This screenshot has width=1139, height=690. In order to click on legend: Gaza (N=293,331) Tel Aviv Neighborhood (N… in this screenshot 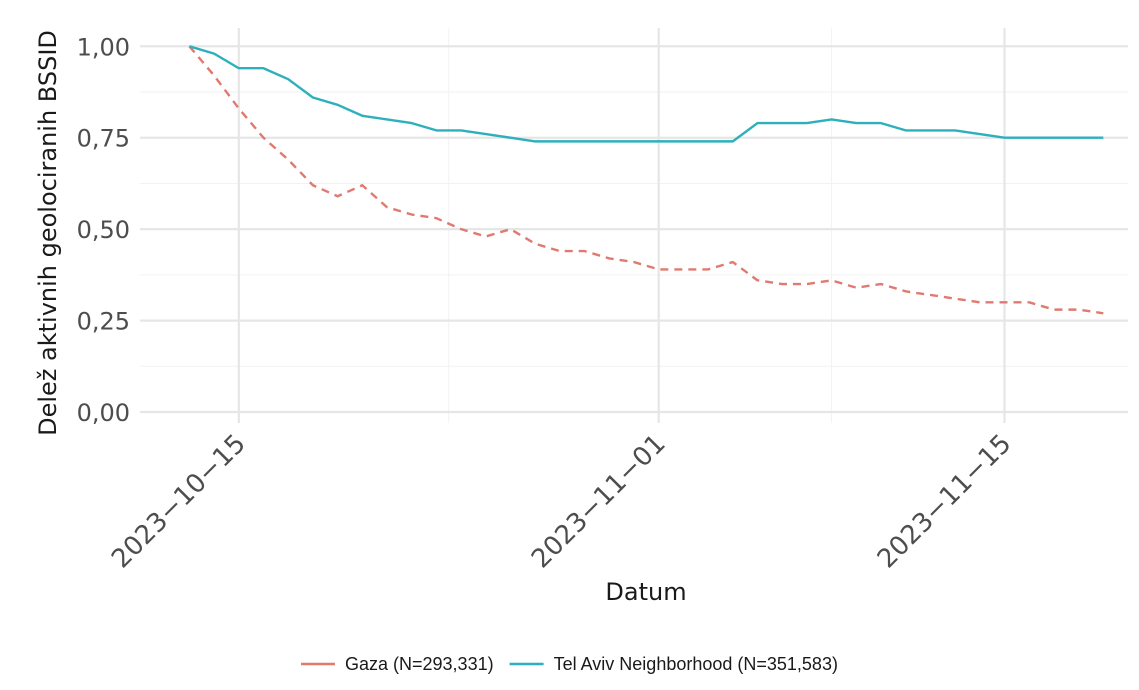, I will do `click(569, 664)`.